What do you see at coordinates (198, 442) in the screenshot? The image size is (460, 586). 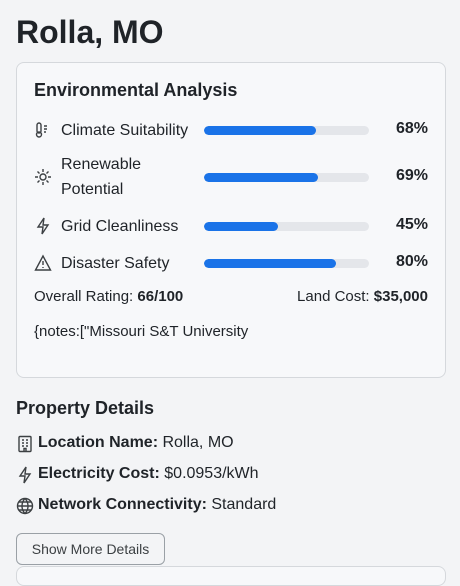 I see `property-value: Rolla, MO` at bounding box center [198, 442].